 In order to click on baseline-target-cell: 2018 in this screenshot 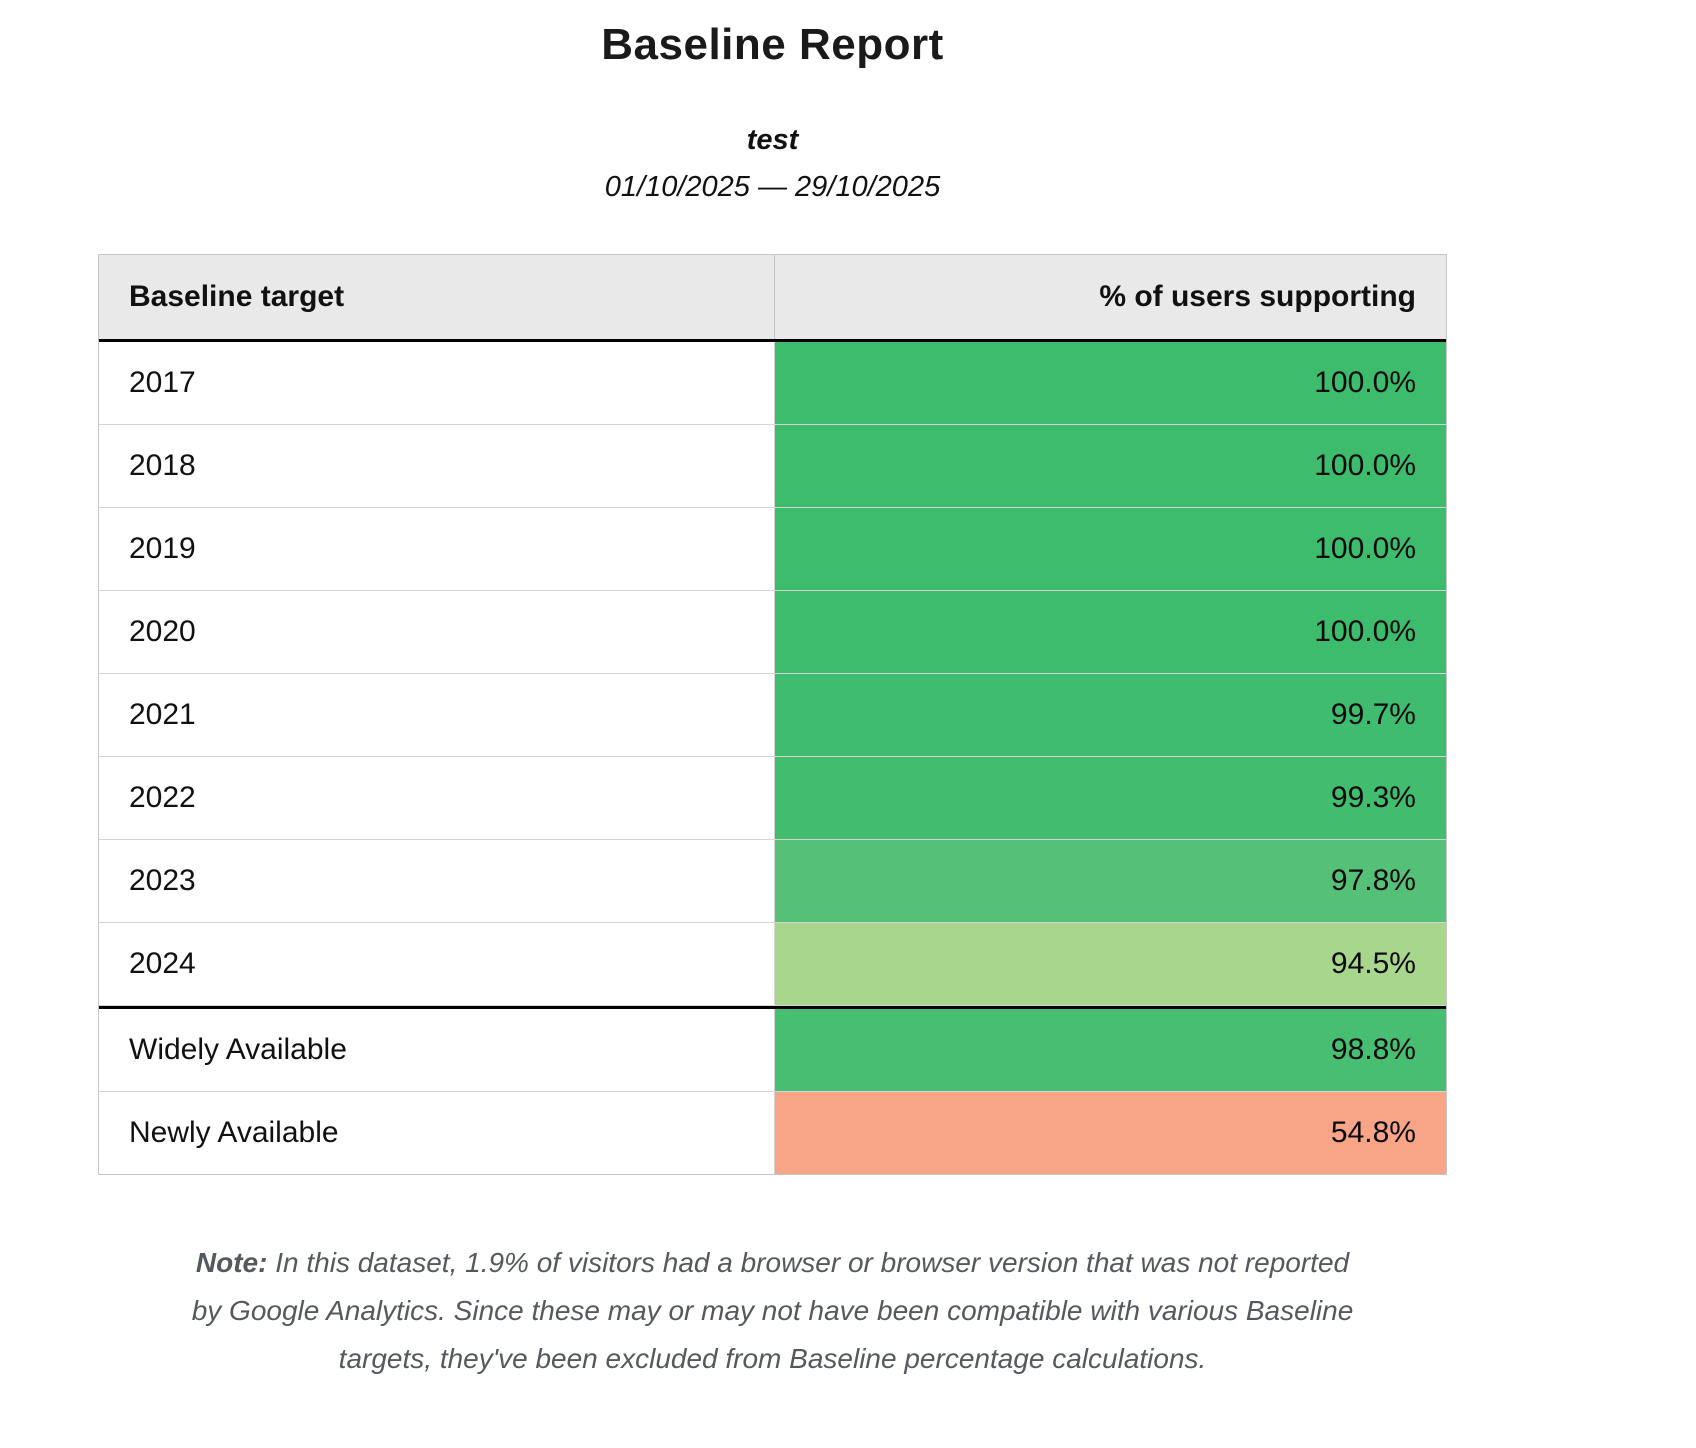, I will do `click(437, 466)`.